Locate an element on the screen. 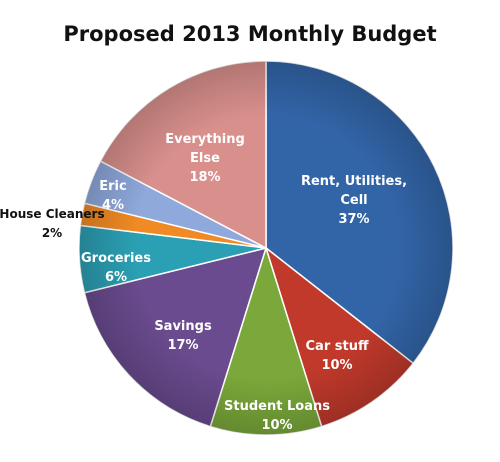  slice-name-label: Student Loans is located at coordinates (277, 406).